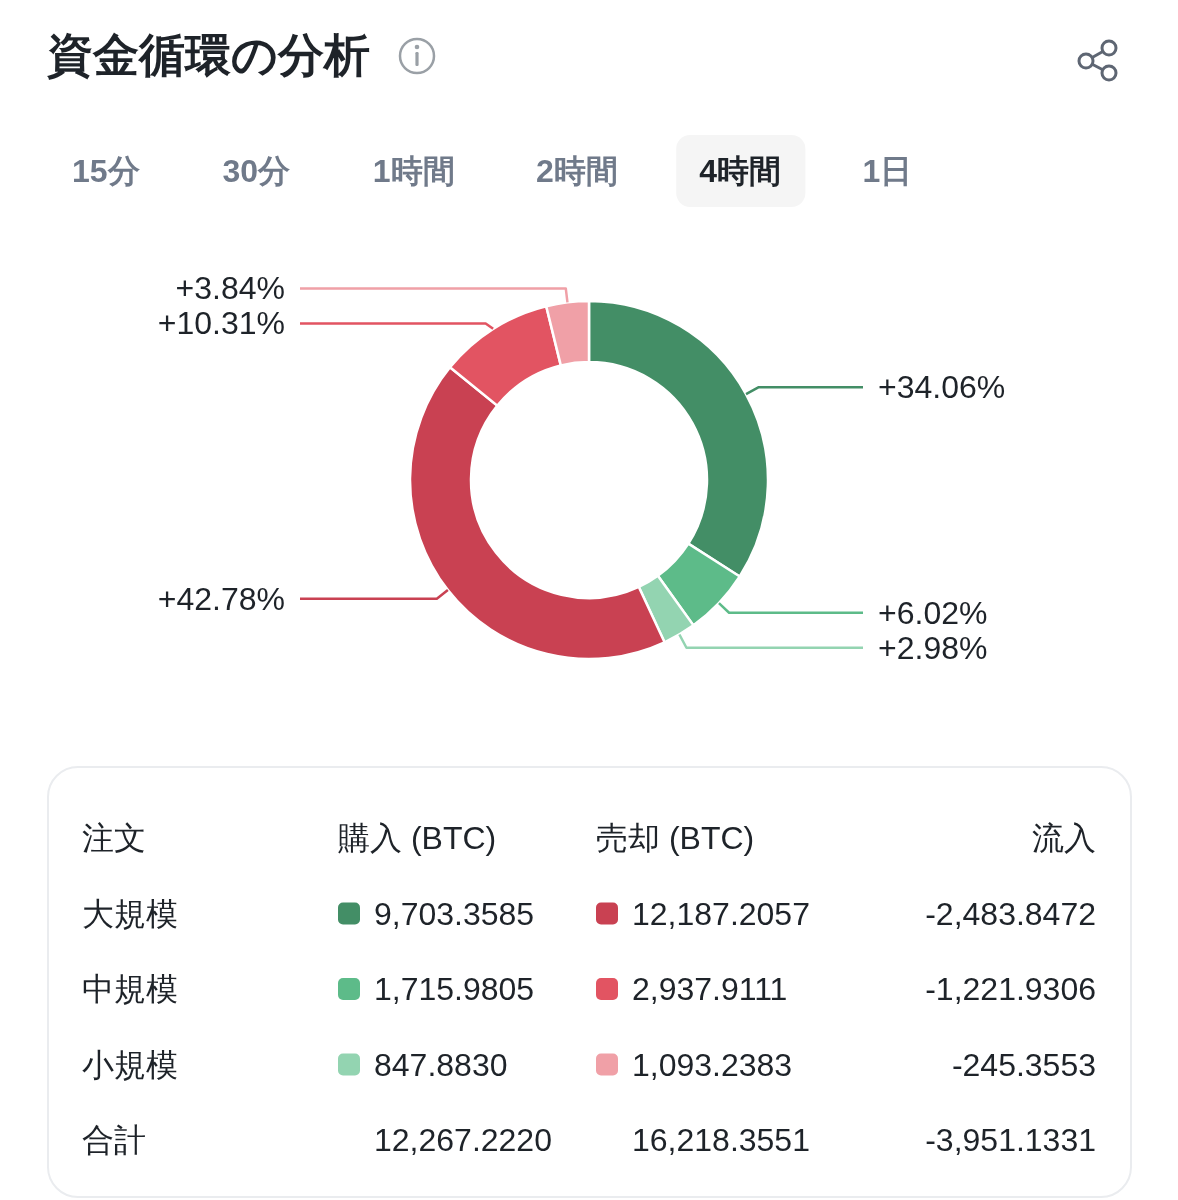  I want to click on tab: 1日, so click(887, 171).